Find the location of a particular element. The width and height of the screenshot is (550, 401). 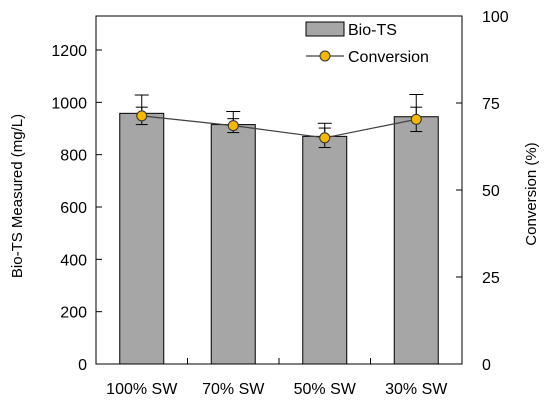

x-tick-label-2: 70% SW is located at coordinates (233, 389).